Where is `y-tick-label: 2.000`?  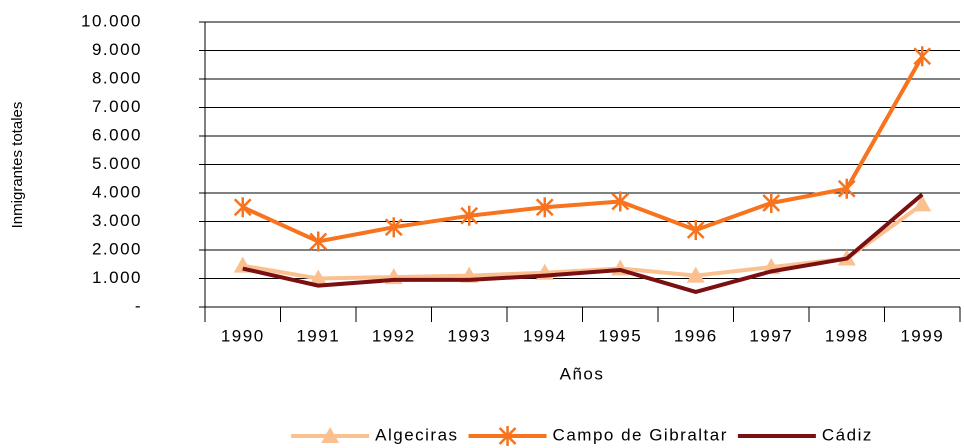 y-tick-label: 2.000 is located at coordinates (117, 248).